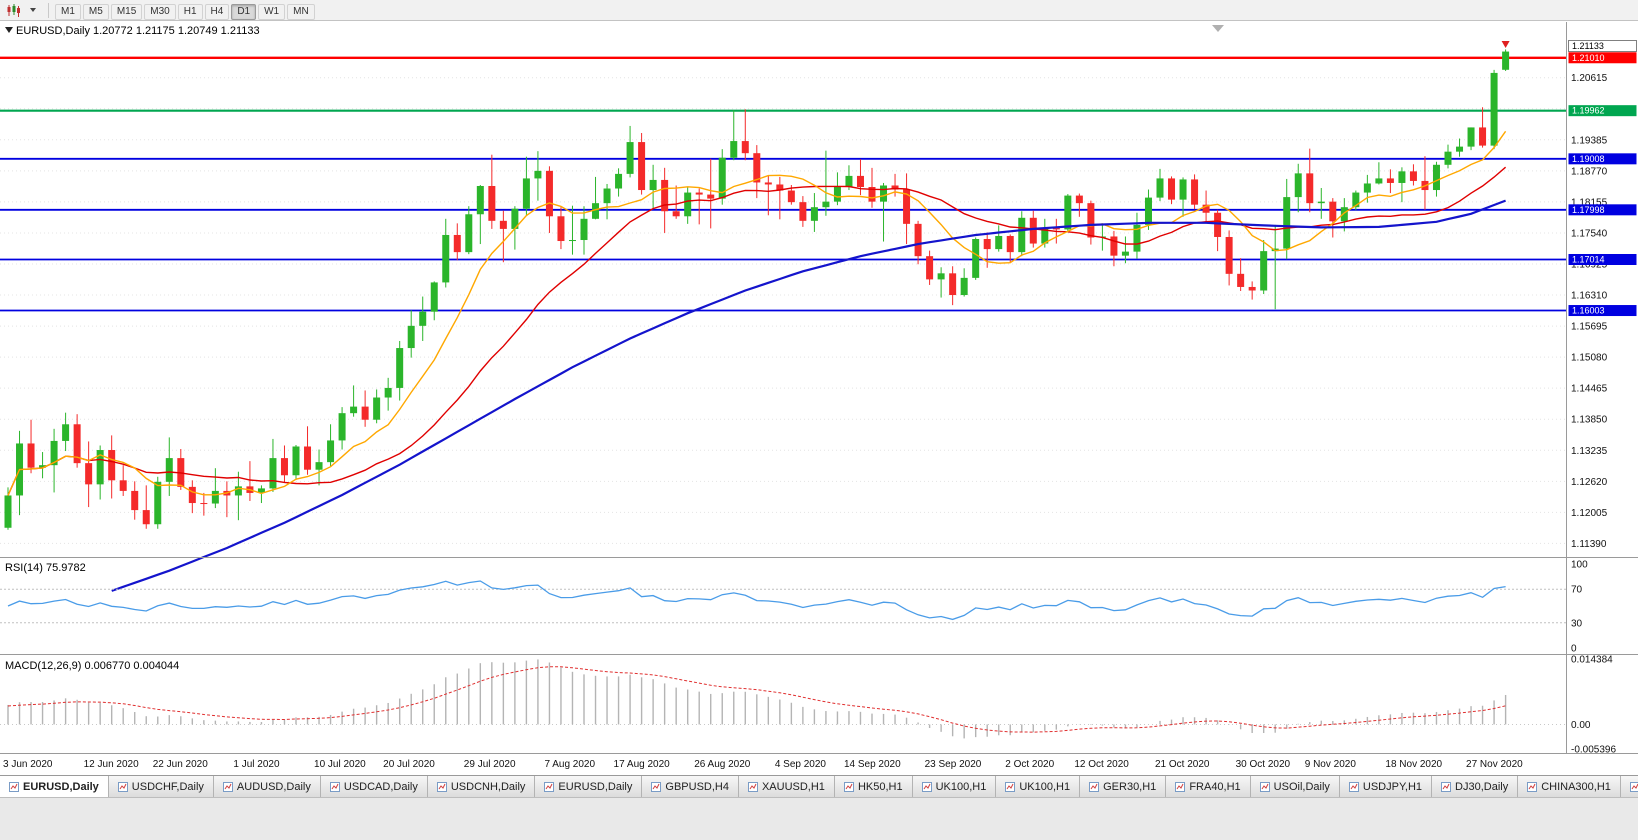 The width and height of the screenshot is (1638, 840). I want to click on period-button-d1: D1, so click(244, 11).